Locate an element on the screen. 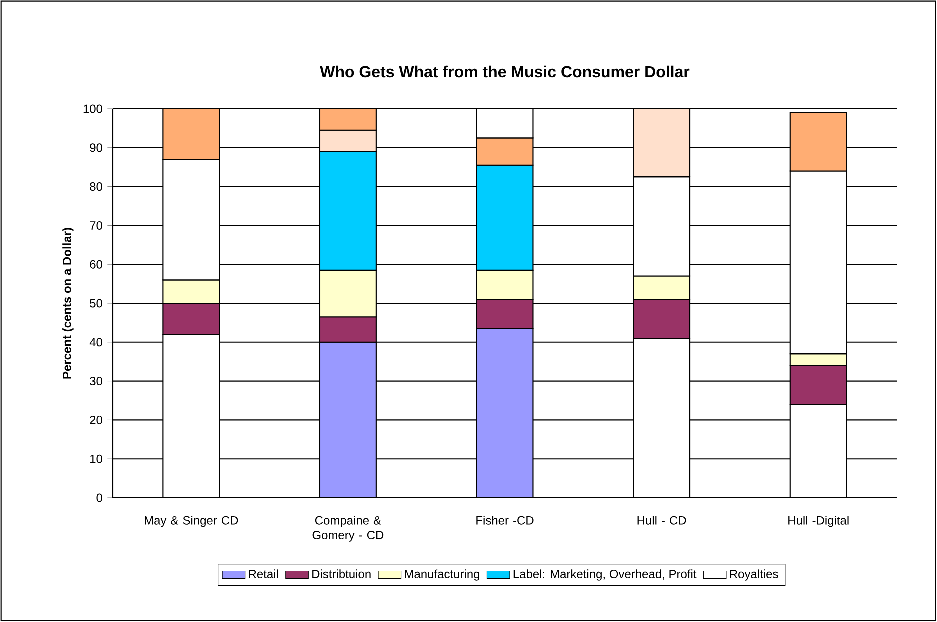 Image resolution: width=937 pixels, height=622 pixels. y-tick-label: 80 is located at coordinates (96, 187).